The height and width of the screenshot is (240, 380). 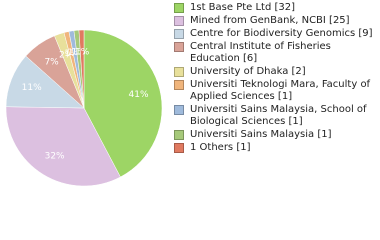 I want to click on legend-label: Mined from GenBank, NCBI [25], so click(x=270, y=20).